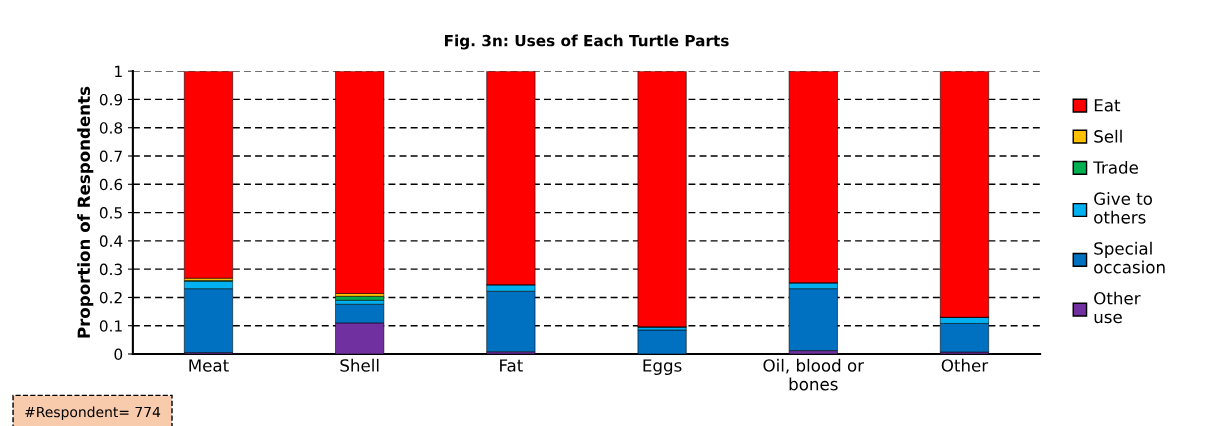 The image size is (1208, 426). What do you see at coordinates (1129, 257) in the screenshot?
I see `legend-label: Special occasion` at bounding box center [1129, 257].